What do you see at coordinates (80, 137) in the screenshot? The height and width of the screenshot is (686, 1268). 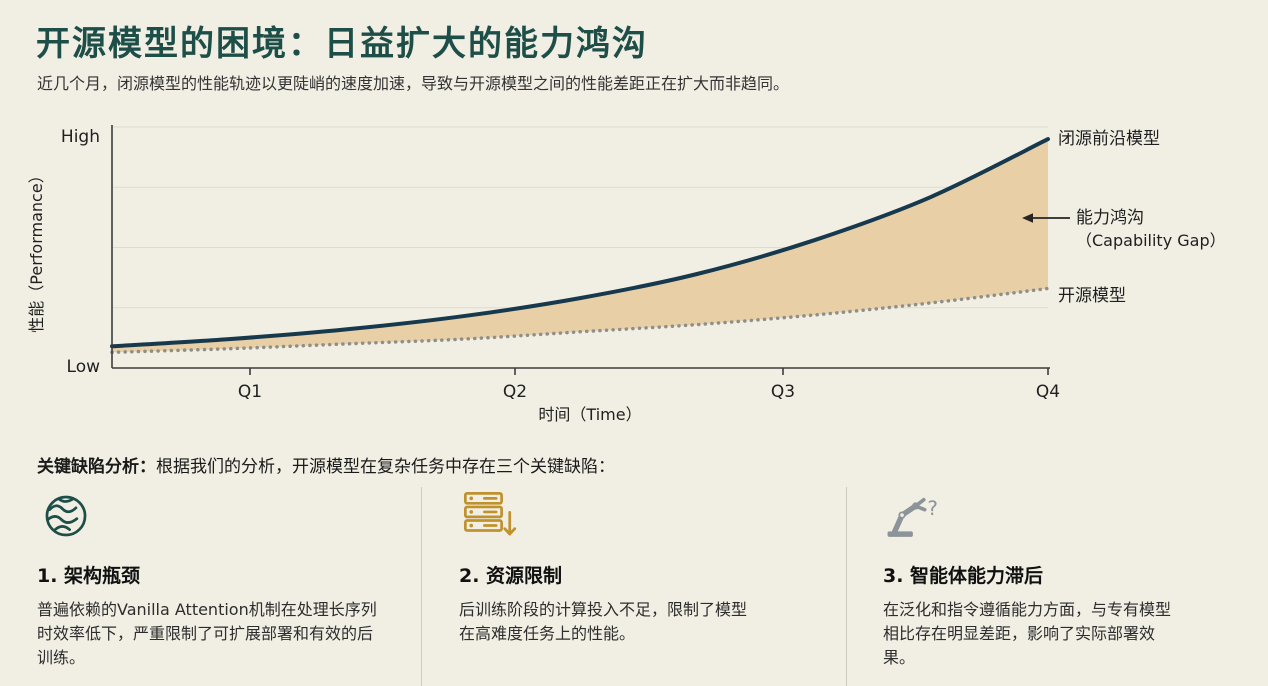 I see `y-axis-high-label: High` at bounding box center [80, 137].